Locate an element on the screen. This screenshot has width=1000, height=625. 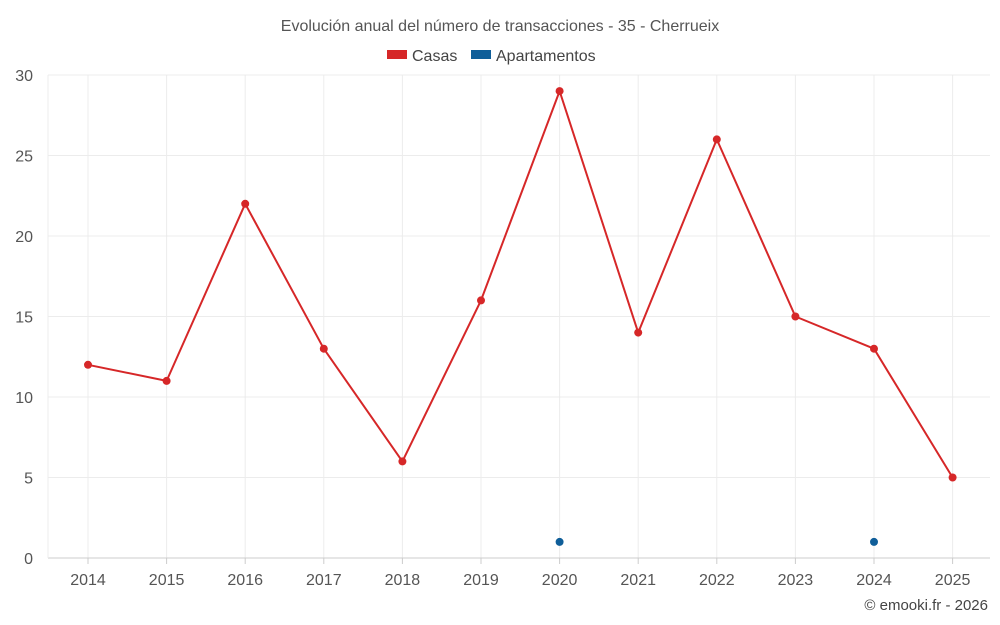
x-tick-label-2015: 2015 is located at coordinates (167, 580).